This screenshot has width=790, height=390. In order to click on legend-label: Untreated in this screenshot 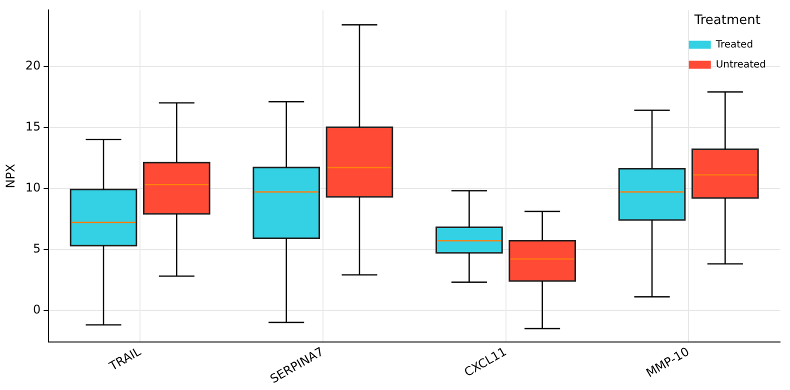, I will do `click(741, 64)`.